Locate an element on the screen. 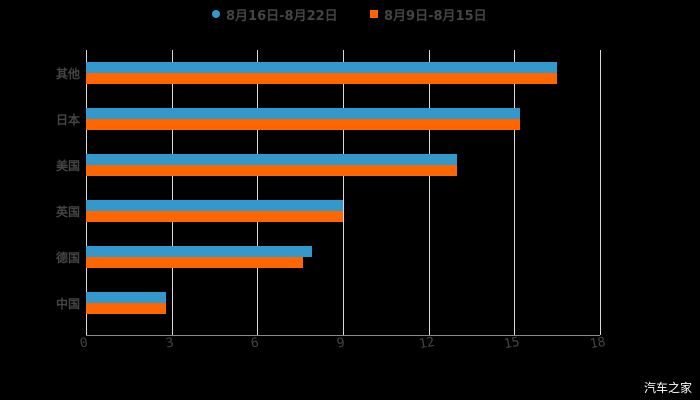 The width and height of the screenshot is (700, 400). x-axis-line is located at coordinates (343, 335).